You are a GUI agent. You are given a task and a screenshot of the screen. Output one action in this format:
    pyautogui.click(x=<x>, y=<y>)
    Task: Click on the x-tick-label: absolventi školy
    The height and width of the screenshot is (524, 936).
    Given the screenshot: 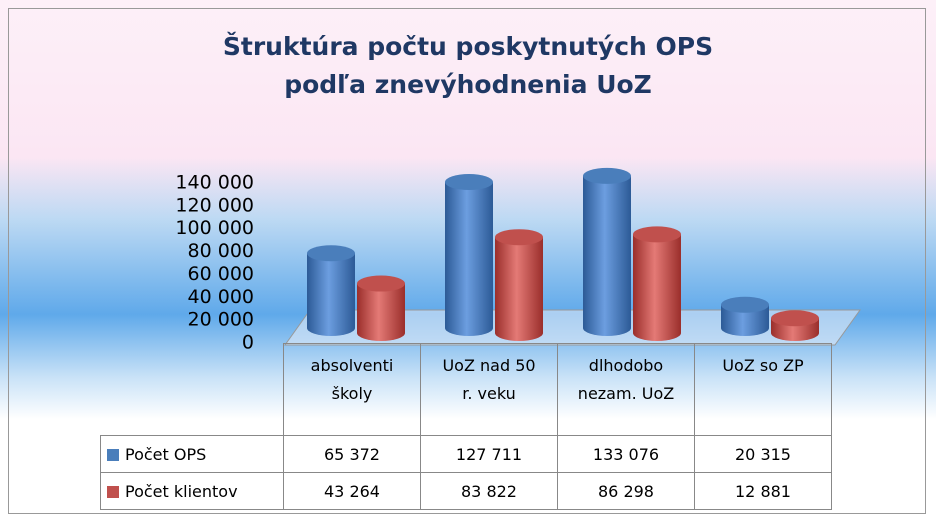 What is the action you would take?
    pyautogui.click(x=352, y=389)
    